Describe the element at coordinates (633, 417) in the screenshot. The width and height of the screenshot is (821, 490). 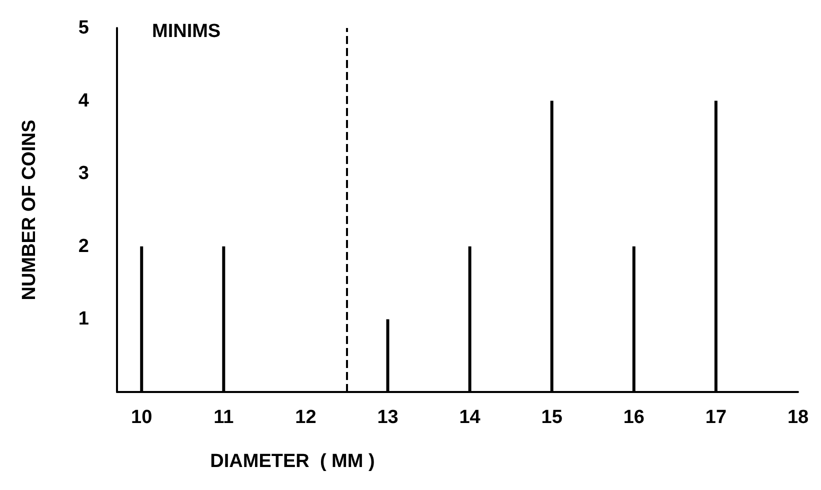
I see `x-tick-label: 16` at that location.